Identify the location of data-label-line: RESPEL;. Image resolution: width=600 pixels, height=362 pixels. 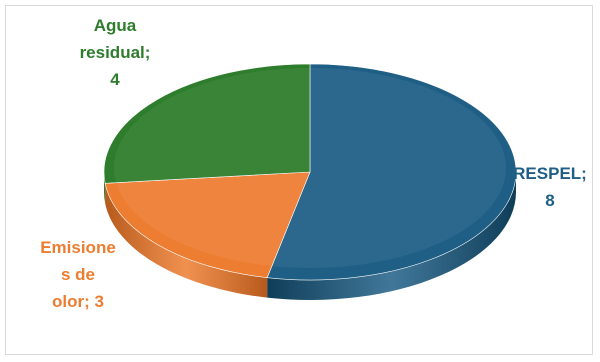
(550, 173).